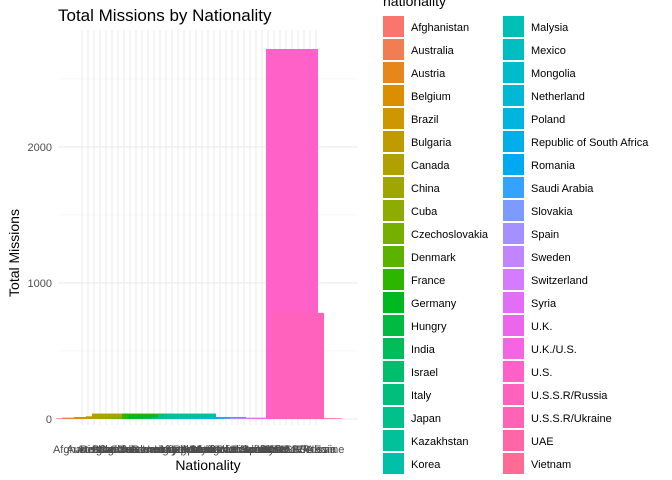 The image size is (672, 480). I want to click on legend-label: Romania, so click(553, 166).